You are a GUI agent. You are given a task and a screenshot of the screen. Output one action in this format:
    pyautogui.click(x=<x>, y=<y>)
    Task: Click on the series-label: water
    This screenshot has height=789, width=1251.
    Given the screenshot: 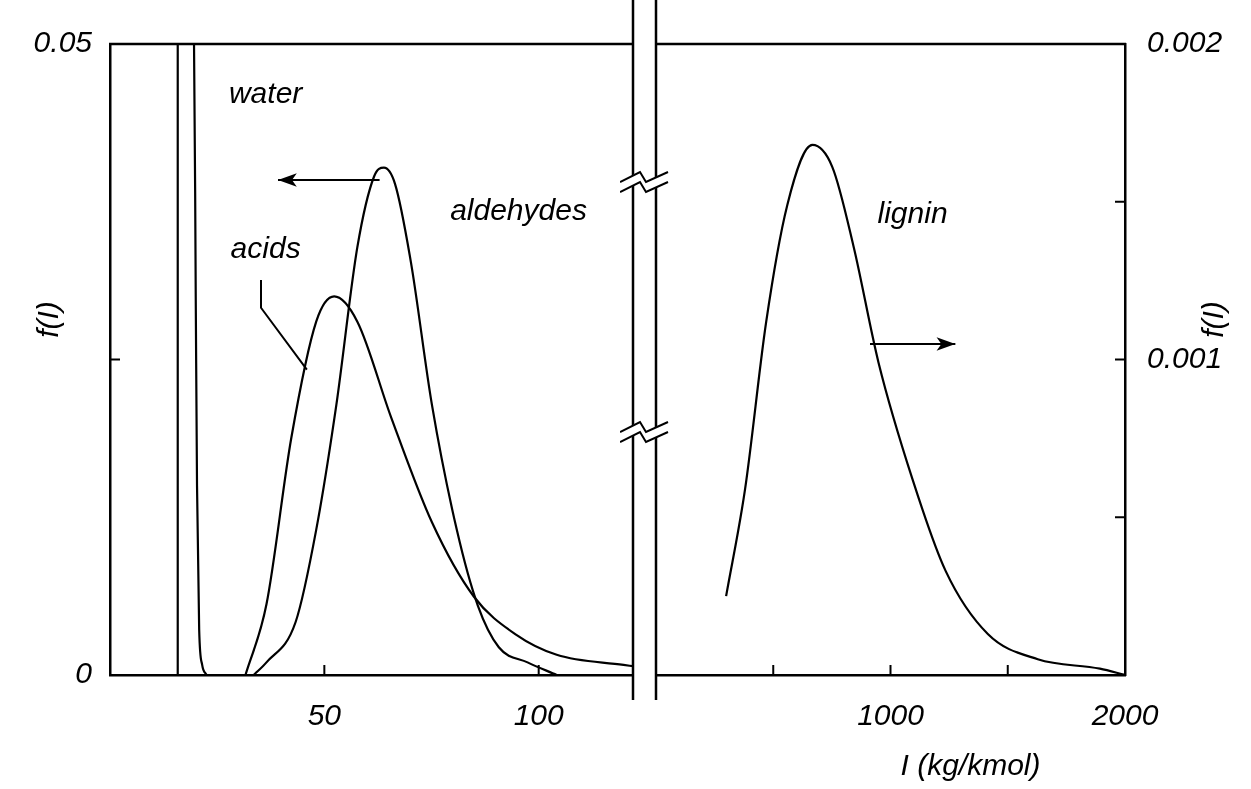 What is the action you would take?
    pyautogui.click(x=266, y=92)
    